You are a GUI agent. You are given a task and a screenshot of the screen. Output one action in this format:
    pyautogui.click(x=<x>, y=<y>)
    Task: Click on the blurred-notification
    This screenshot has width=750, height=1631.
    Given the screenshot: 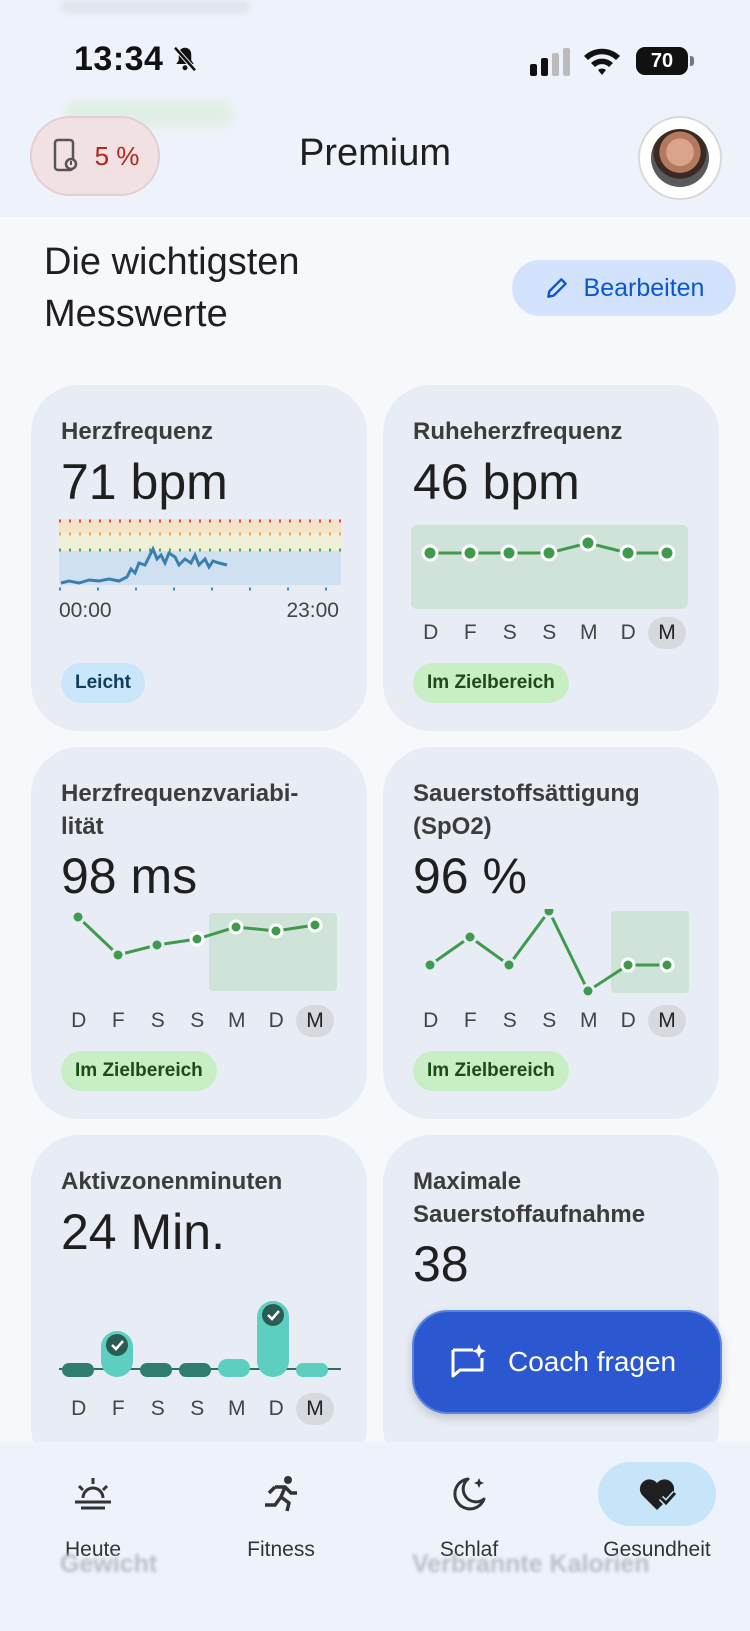 What is the action you would take?
    pyautogui.click(x=155, y=7)
    